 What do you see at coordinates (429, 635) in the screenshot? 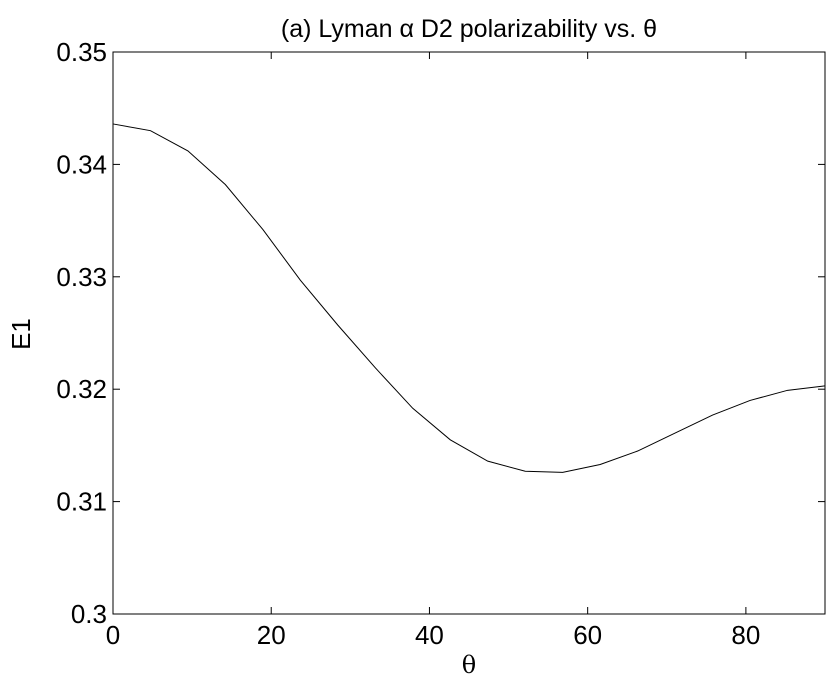
I see `x-tick-label: 40` at bounding box center [429, 635].